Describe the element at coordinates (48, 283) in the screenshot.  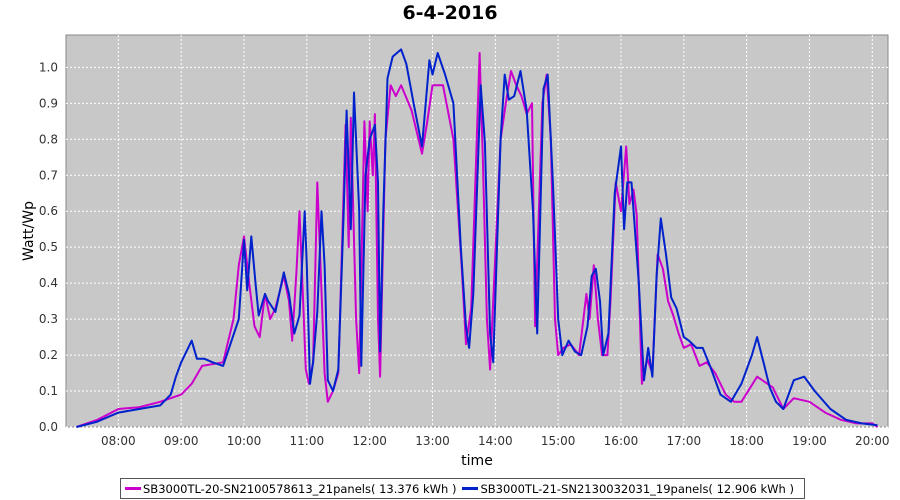
I see `y-tick-label: 0.4` at that location.